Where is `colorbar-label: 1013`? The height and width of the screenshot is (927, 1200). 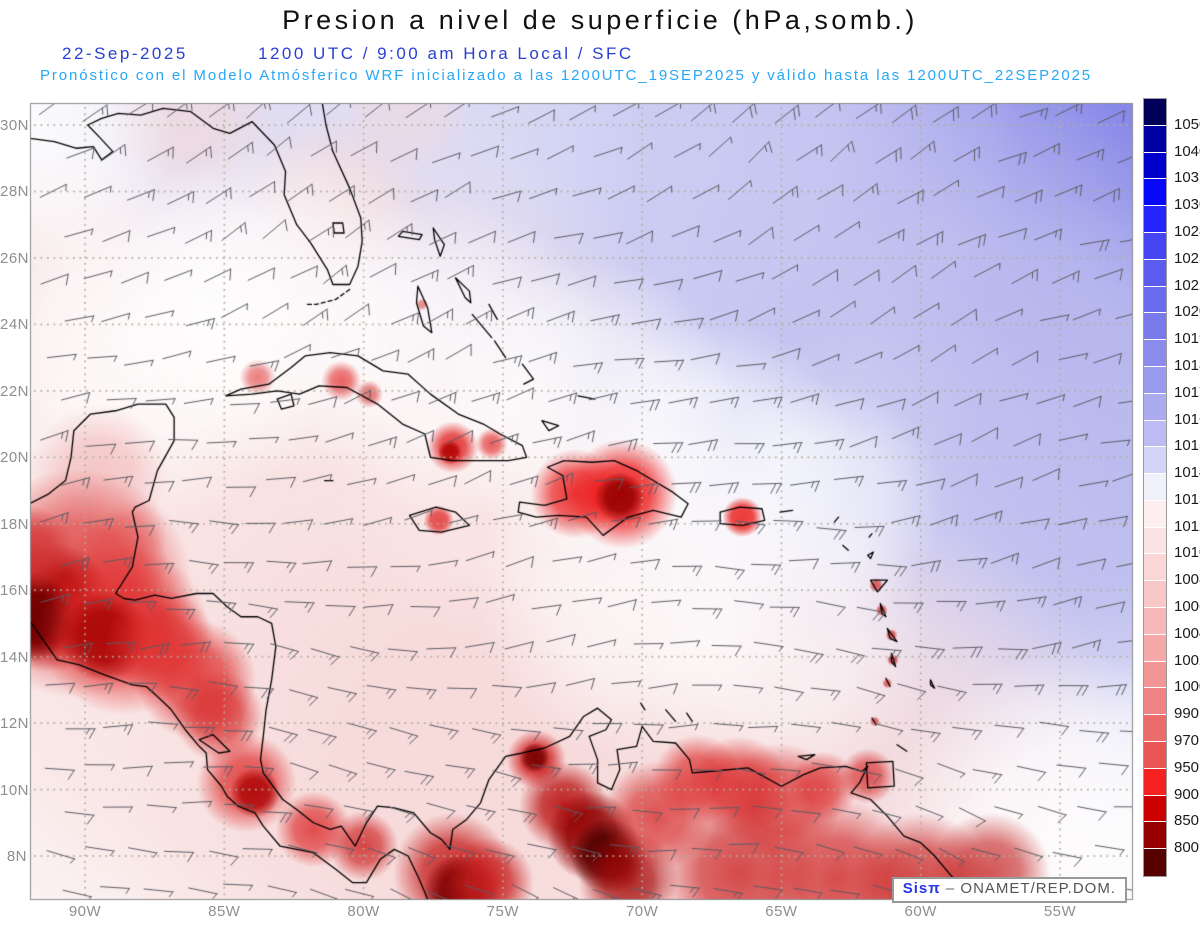 colorbar-label: 1013 is located at coordinates (1187, 499).